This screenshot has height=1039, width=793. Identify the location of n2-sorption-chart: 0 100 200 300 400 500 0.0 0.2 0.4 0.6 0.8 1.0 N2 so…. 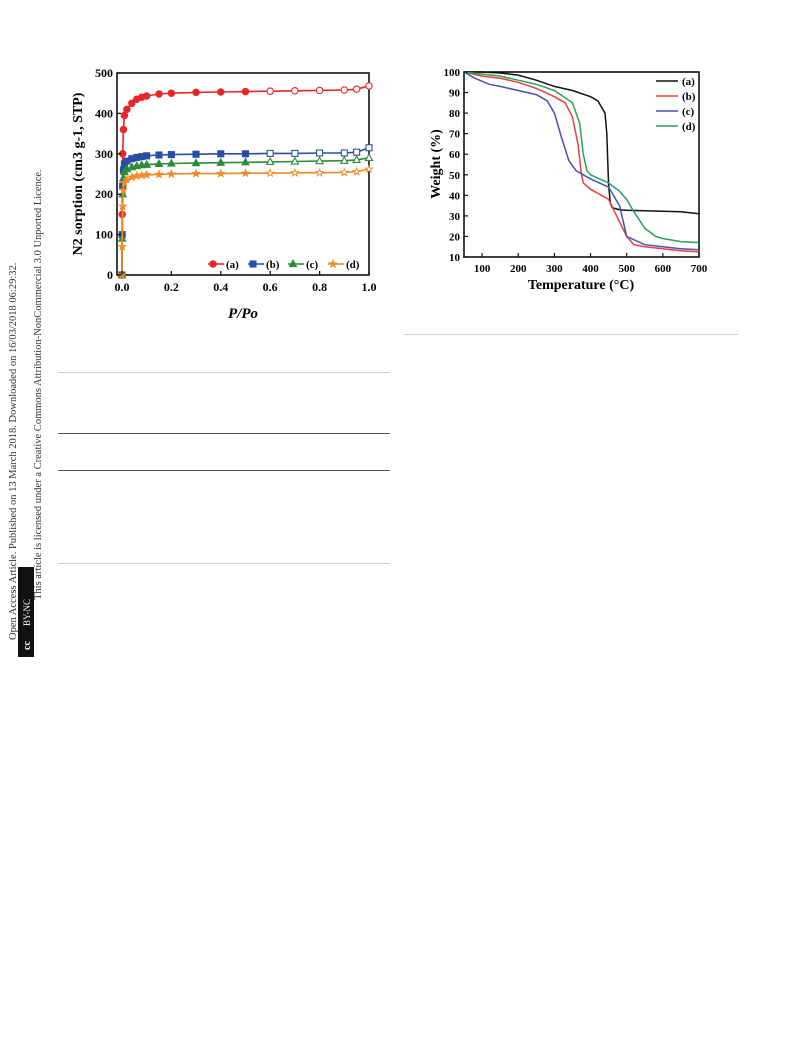
(224, 194).